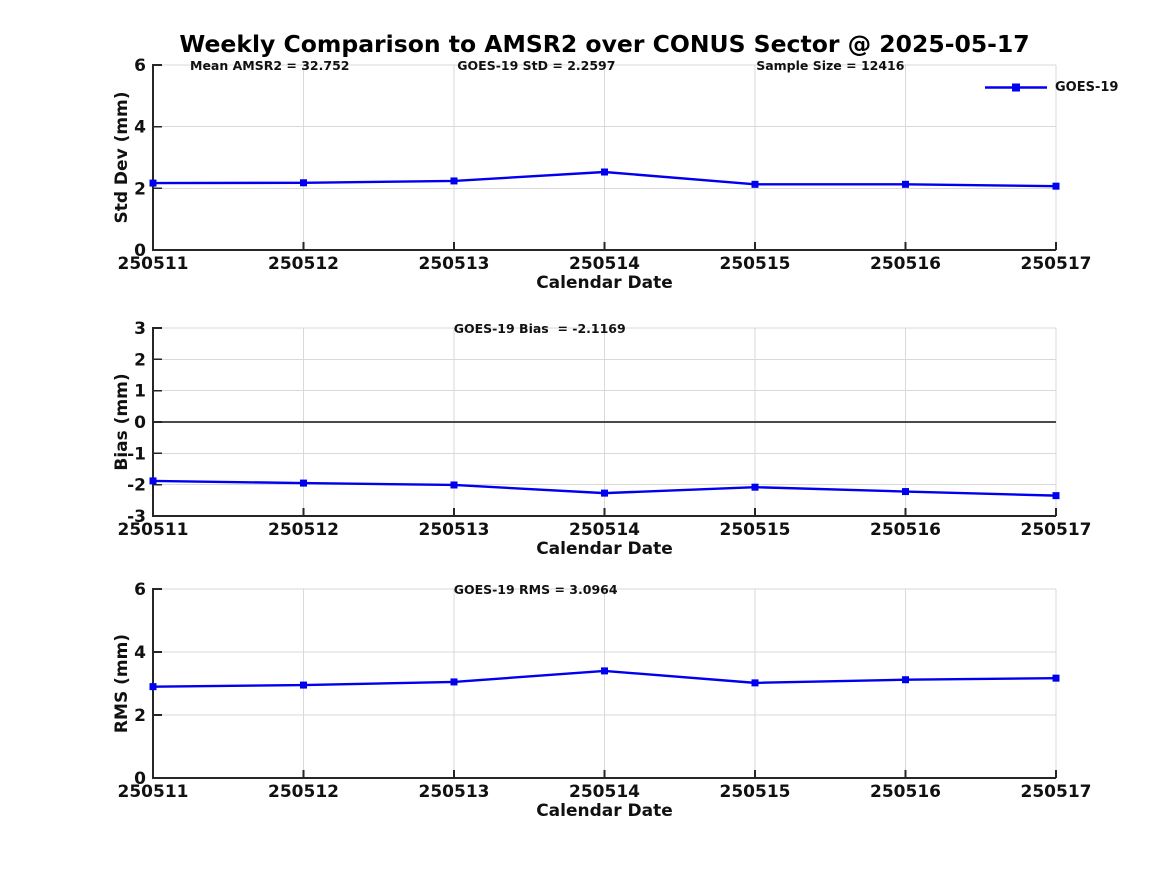 The width and height of the screenshot is (1167, 875). Describe the element at coordinates (536, 589) in the screenshot. I see `annotation-text: GOES-19 RMS = 3.0964` at that location.